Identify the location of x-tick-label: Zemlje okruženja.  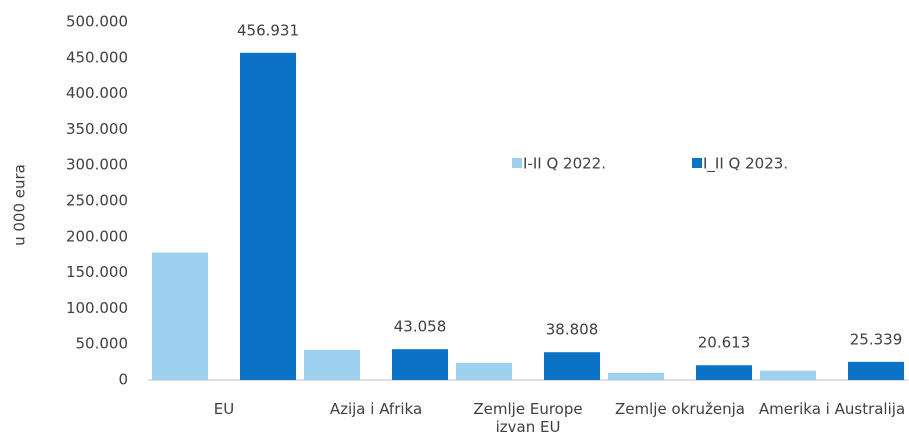
(680, 409).